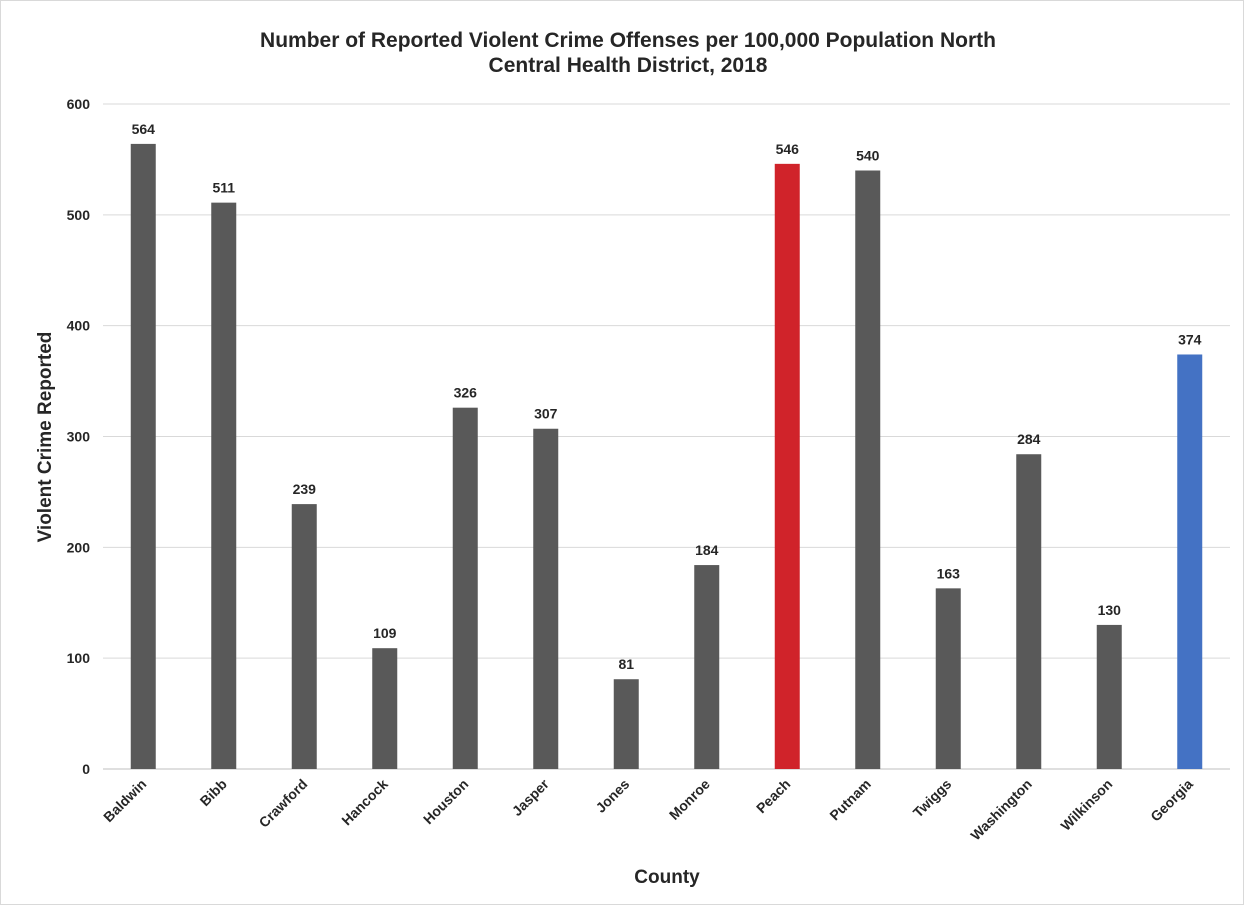 The image size is (1244, 906). Describe the element at coordinates (304, 636) in the screenshot. I see `bar-crawford` at that location.